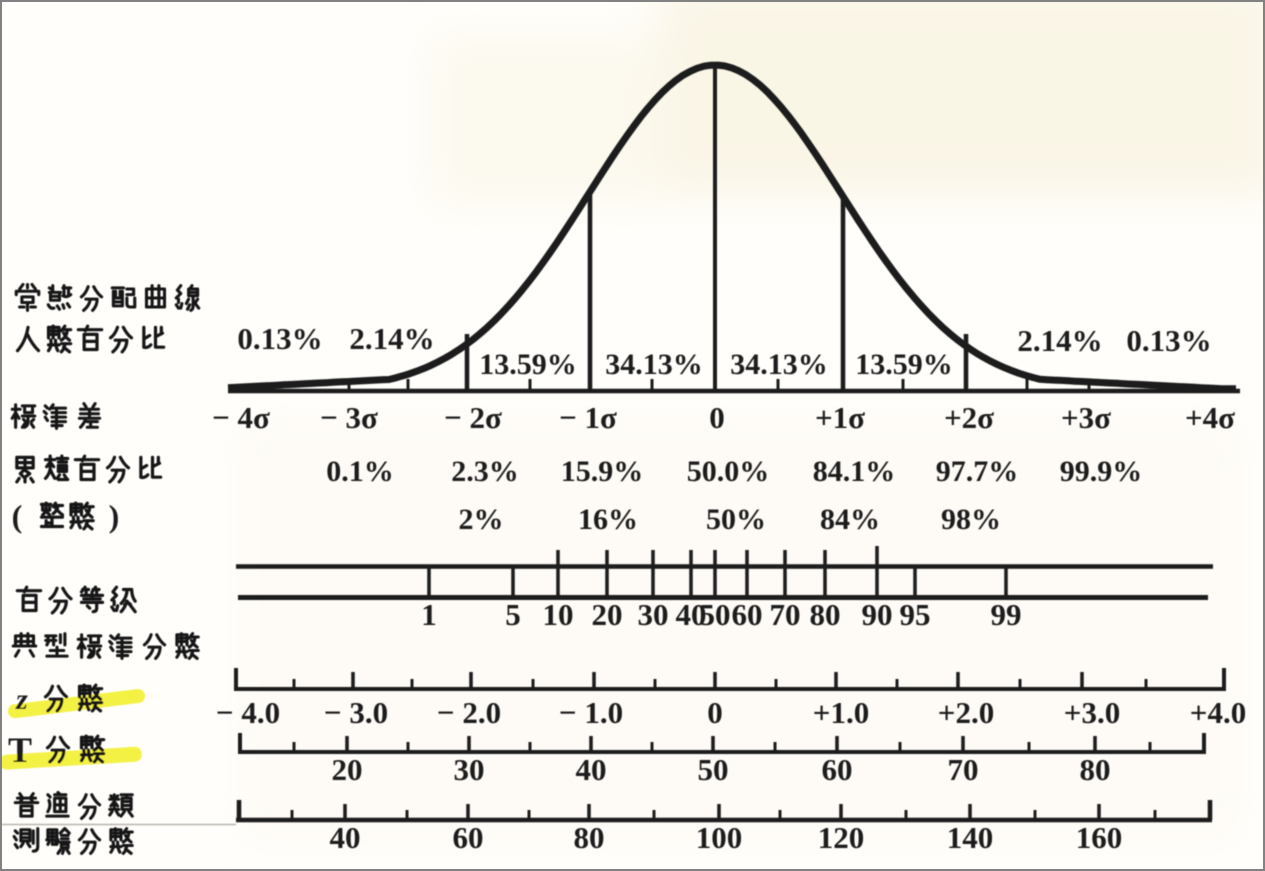 The image size is (1265, 871). What do you see at coordinates (969, 417) in the screenshot?
I see `svg-text: +2σ` at bounding box center [969, 417].